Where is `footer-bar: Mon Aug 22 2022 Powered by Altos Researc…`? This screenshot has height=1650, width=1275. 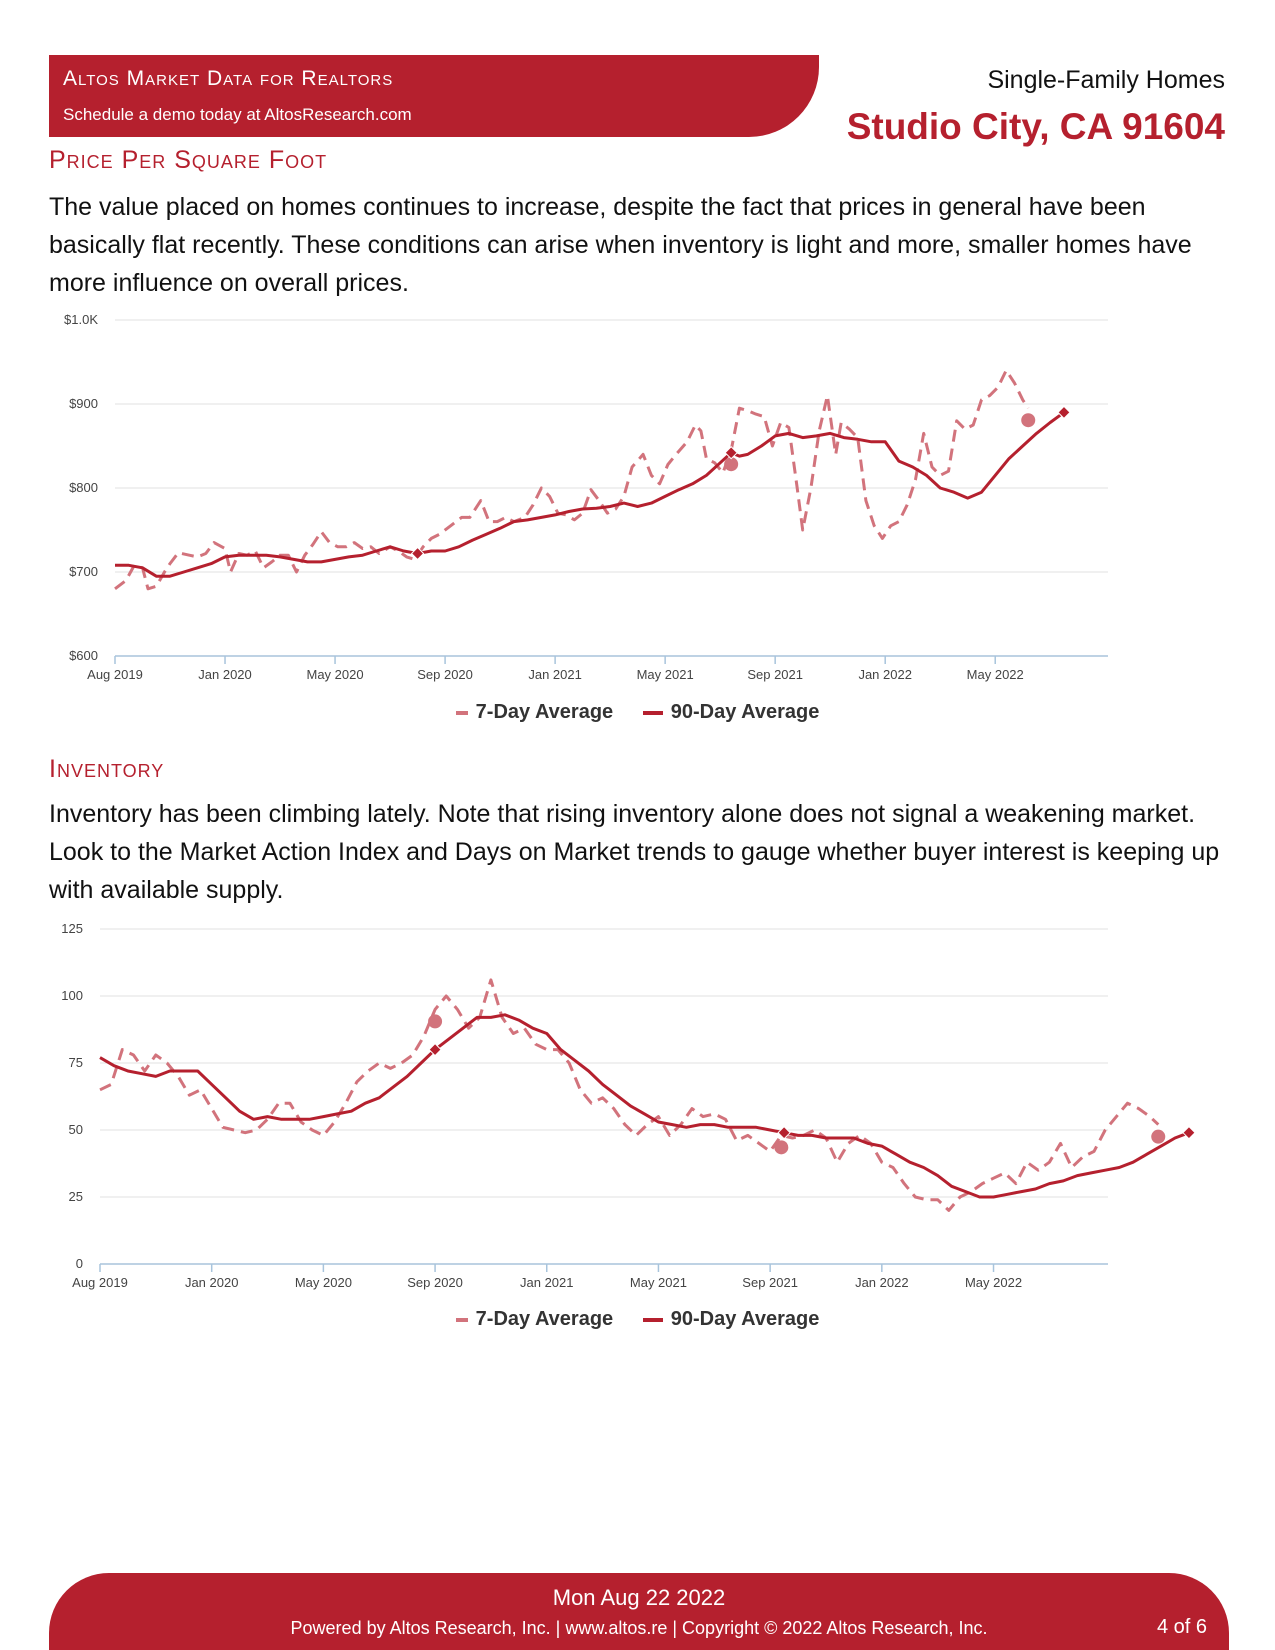 footer-bar: Mon Aug 22 2022 Powered by Altos Researc… is located at coordinates (639, 1611).